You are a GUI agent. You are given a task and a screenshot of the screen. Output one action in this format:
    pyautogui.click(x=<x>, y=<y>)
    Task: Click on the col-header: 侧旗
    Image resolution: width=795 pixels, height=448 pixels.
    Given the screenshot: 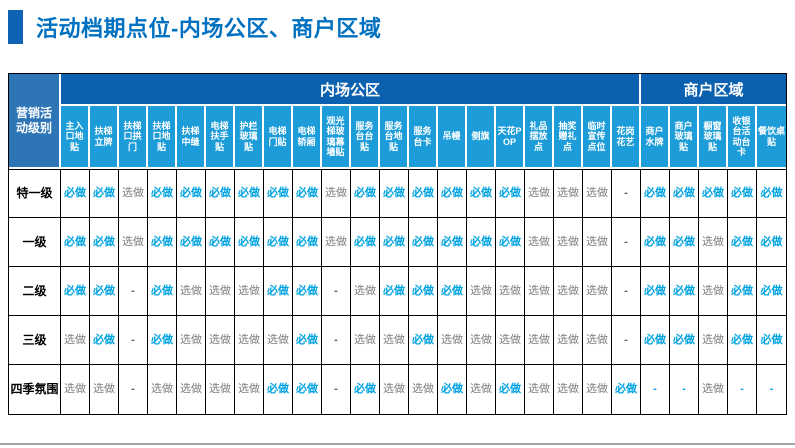 What is the action you would take?
    pyautogui.click(x=481, y=137)
    